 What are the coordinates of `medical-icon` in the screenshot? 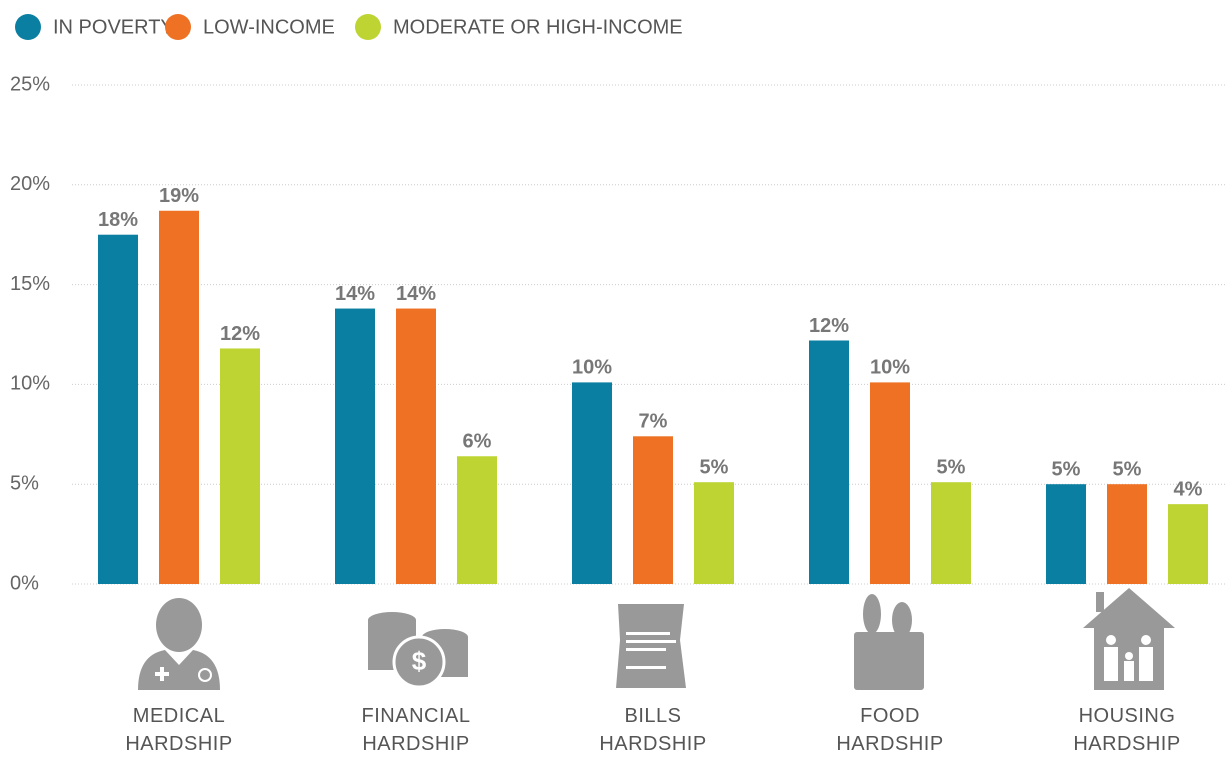 It's located at (179, 644).